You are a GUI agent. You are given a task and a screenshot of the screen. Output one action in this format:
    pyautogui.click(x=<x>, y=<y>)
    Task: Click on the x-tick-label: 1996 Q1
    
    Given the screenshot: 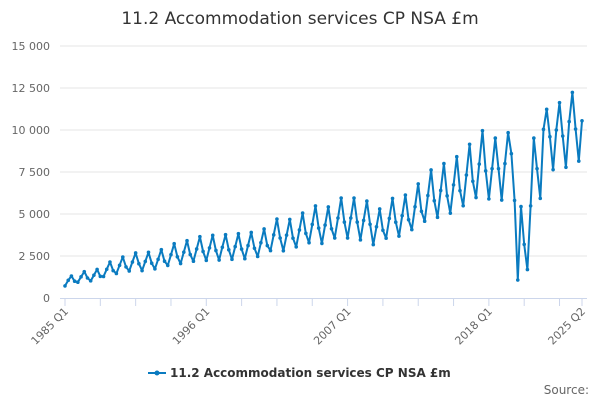 What is the action you would take?
    pyautogui.click(x=191, y=326)
    